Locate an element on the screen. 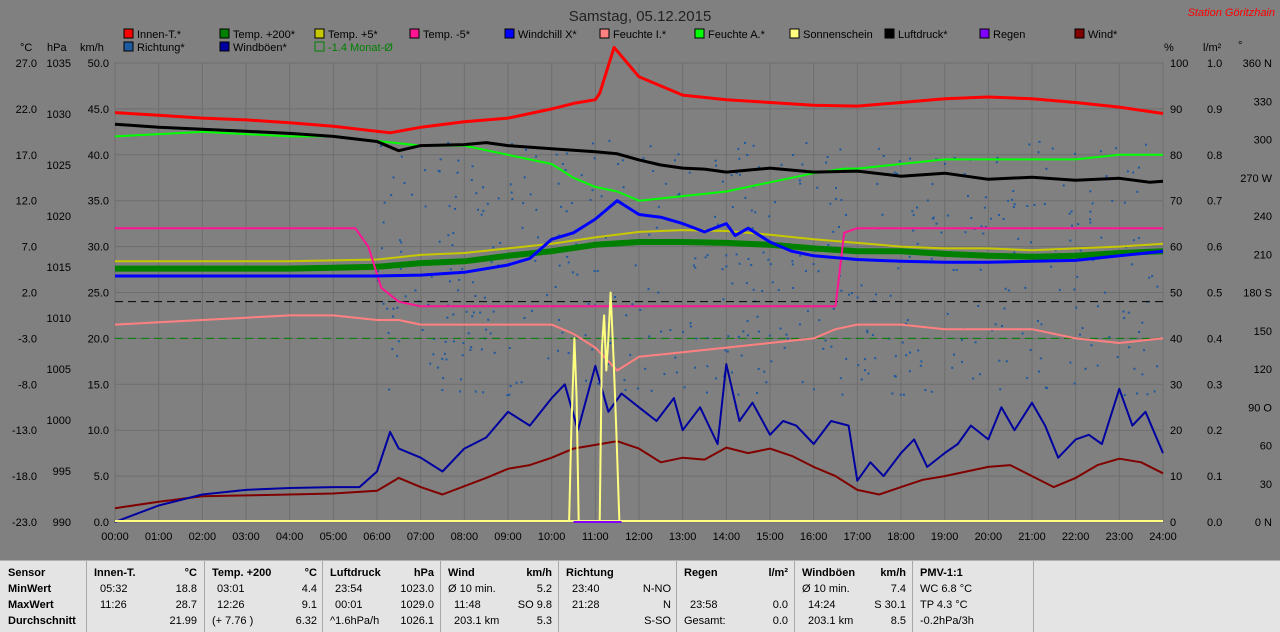 The width and height of the screenshot is (1280, 632). innen-max-time: 11:26 is located at coordinates (113, 605).